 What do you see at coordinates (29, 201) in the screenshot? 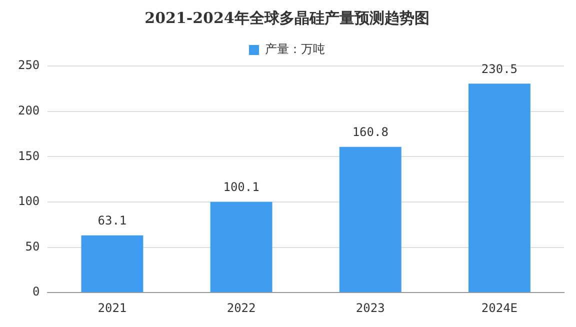
I see `y-tick-label: 100` at bounding box center [29, 201].